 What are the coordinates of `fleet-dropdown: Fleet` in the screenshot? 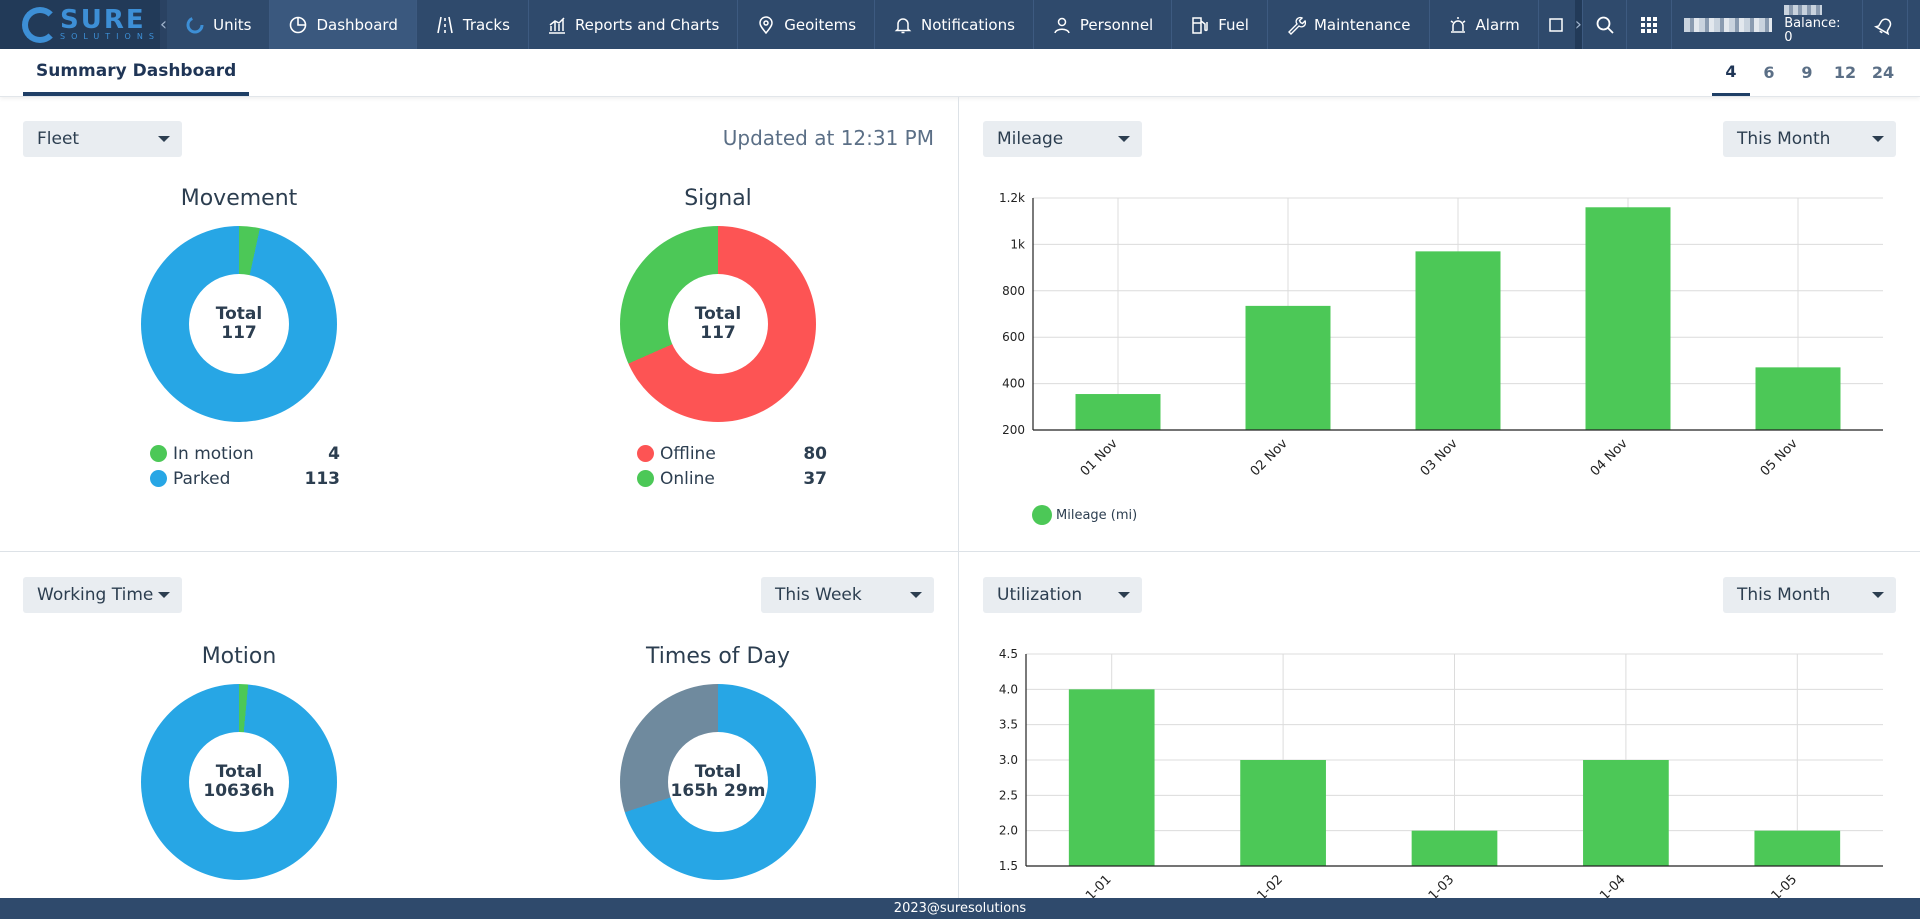 It's located at (102, 139).